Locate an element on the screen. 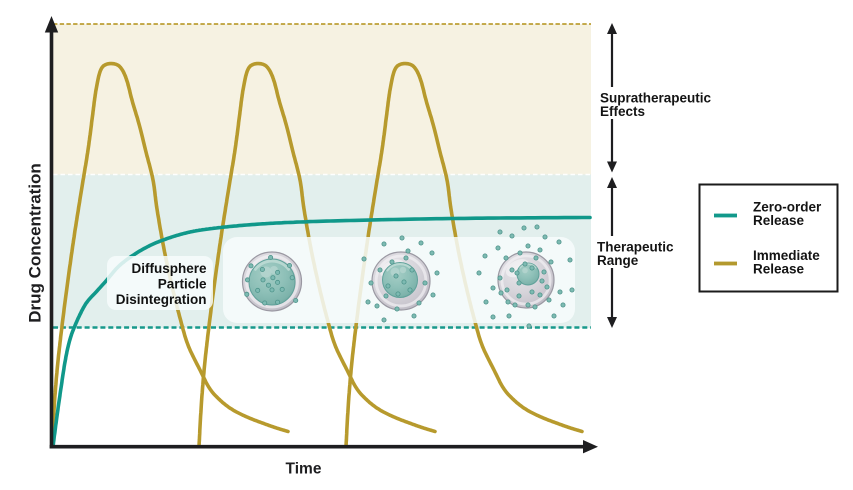 The image size is (853, 490). svg-text: Zero-order is located at coordinates (787, 207).